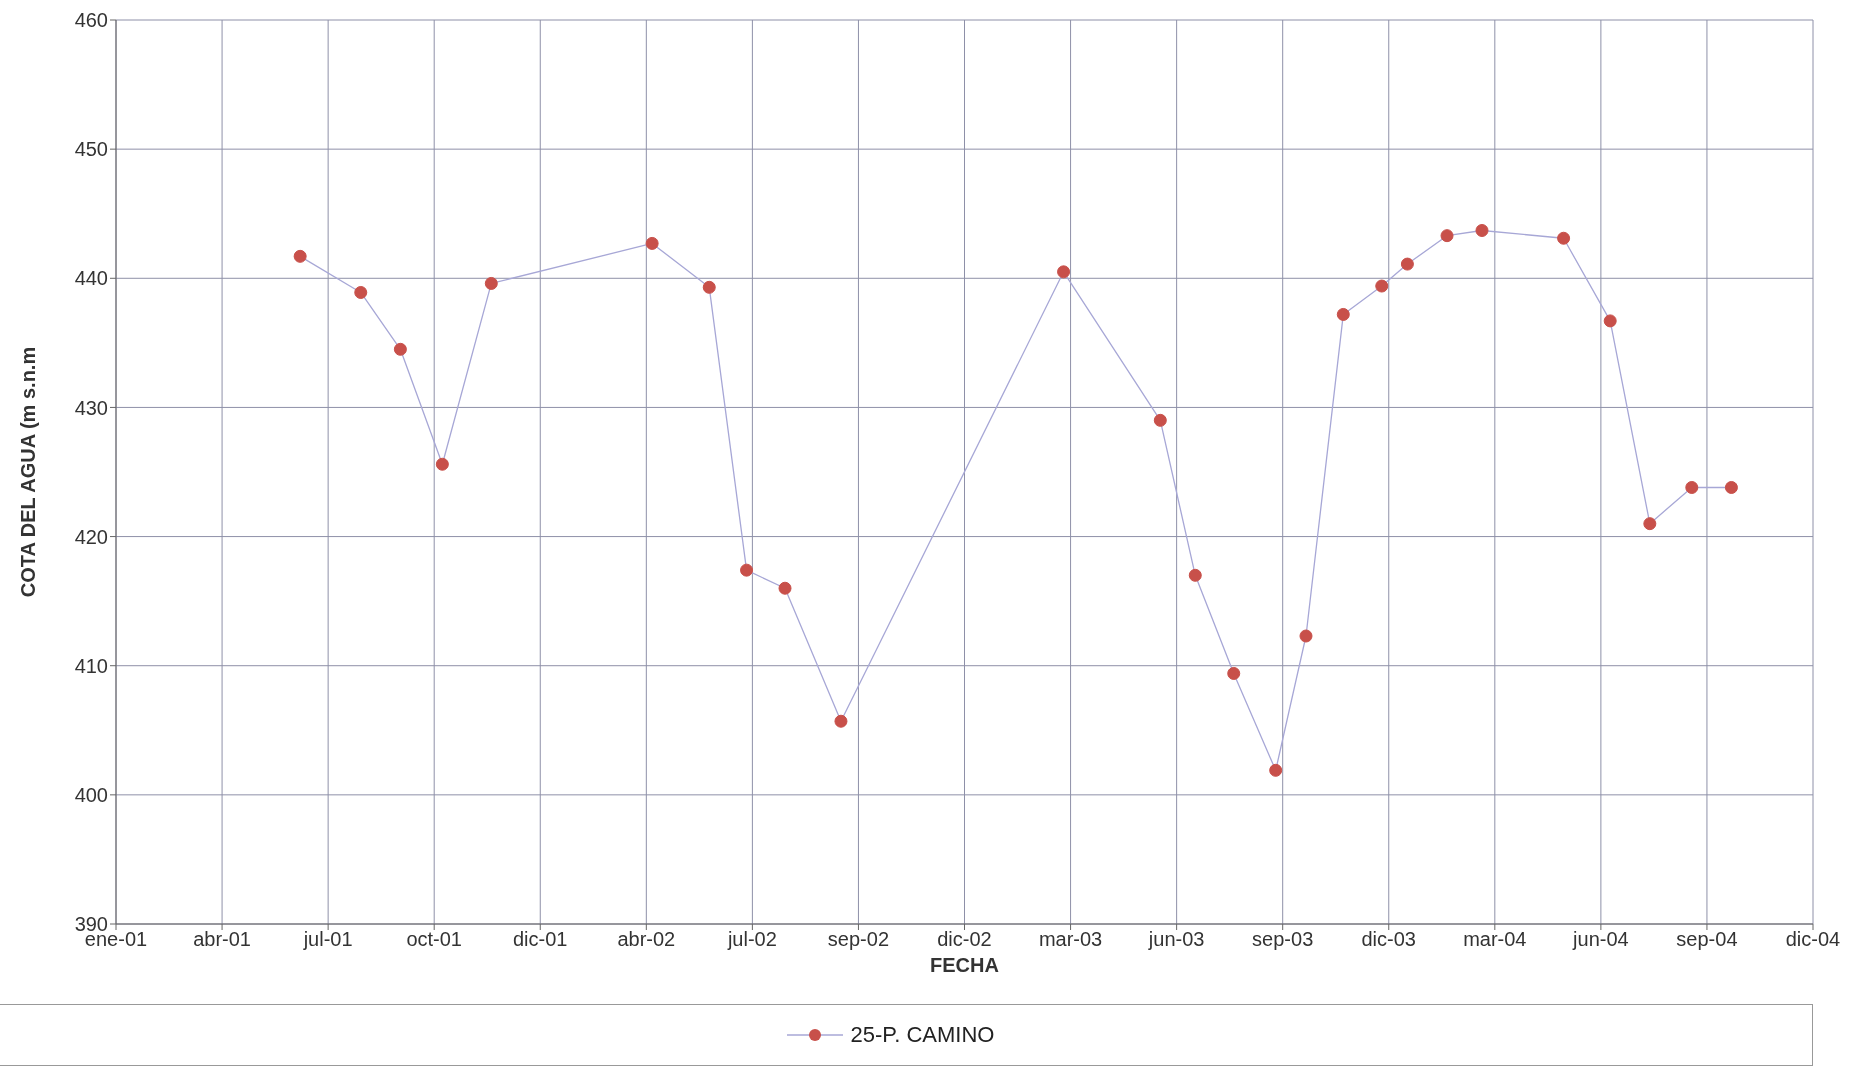 Image resolution: width=1859 pixels, height=1083 pixels. What do you see at coordinates (91, 278) in the screenshot?
I see `y-tick-label: 440` at bounding box center [91, 278].